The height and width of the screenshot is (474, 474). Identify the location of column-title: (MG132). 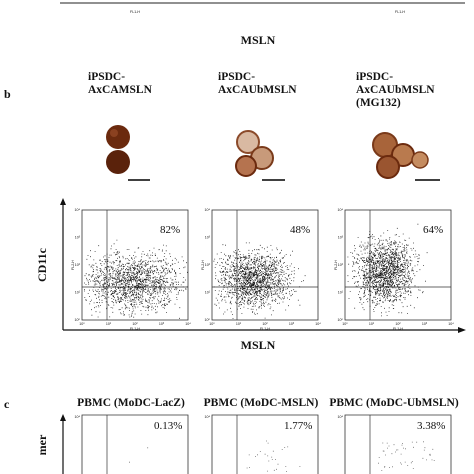
(378, 103).